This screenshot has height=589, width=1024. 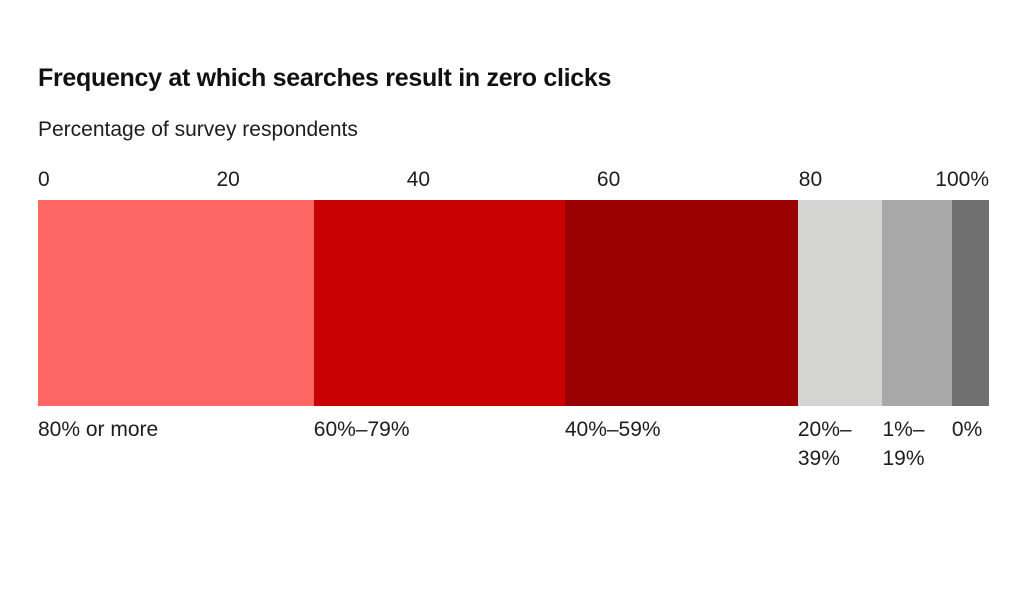 What do you see at coordinates (361, 429) in the screenshot?
I see `segment-label-2: 60%–79%` at bounding box center [361, 429].